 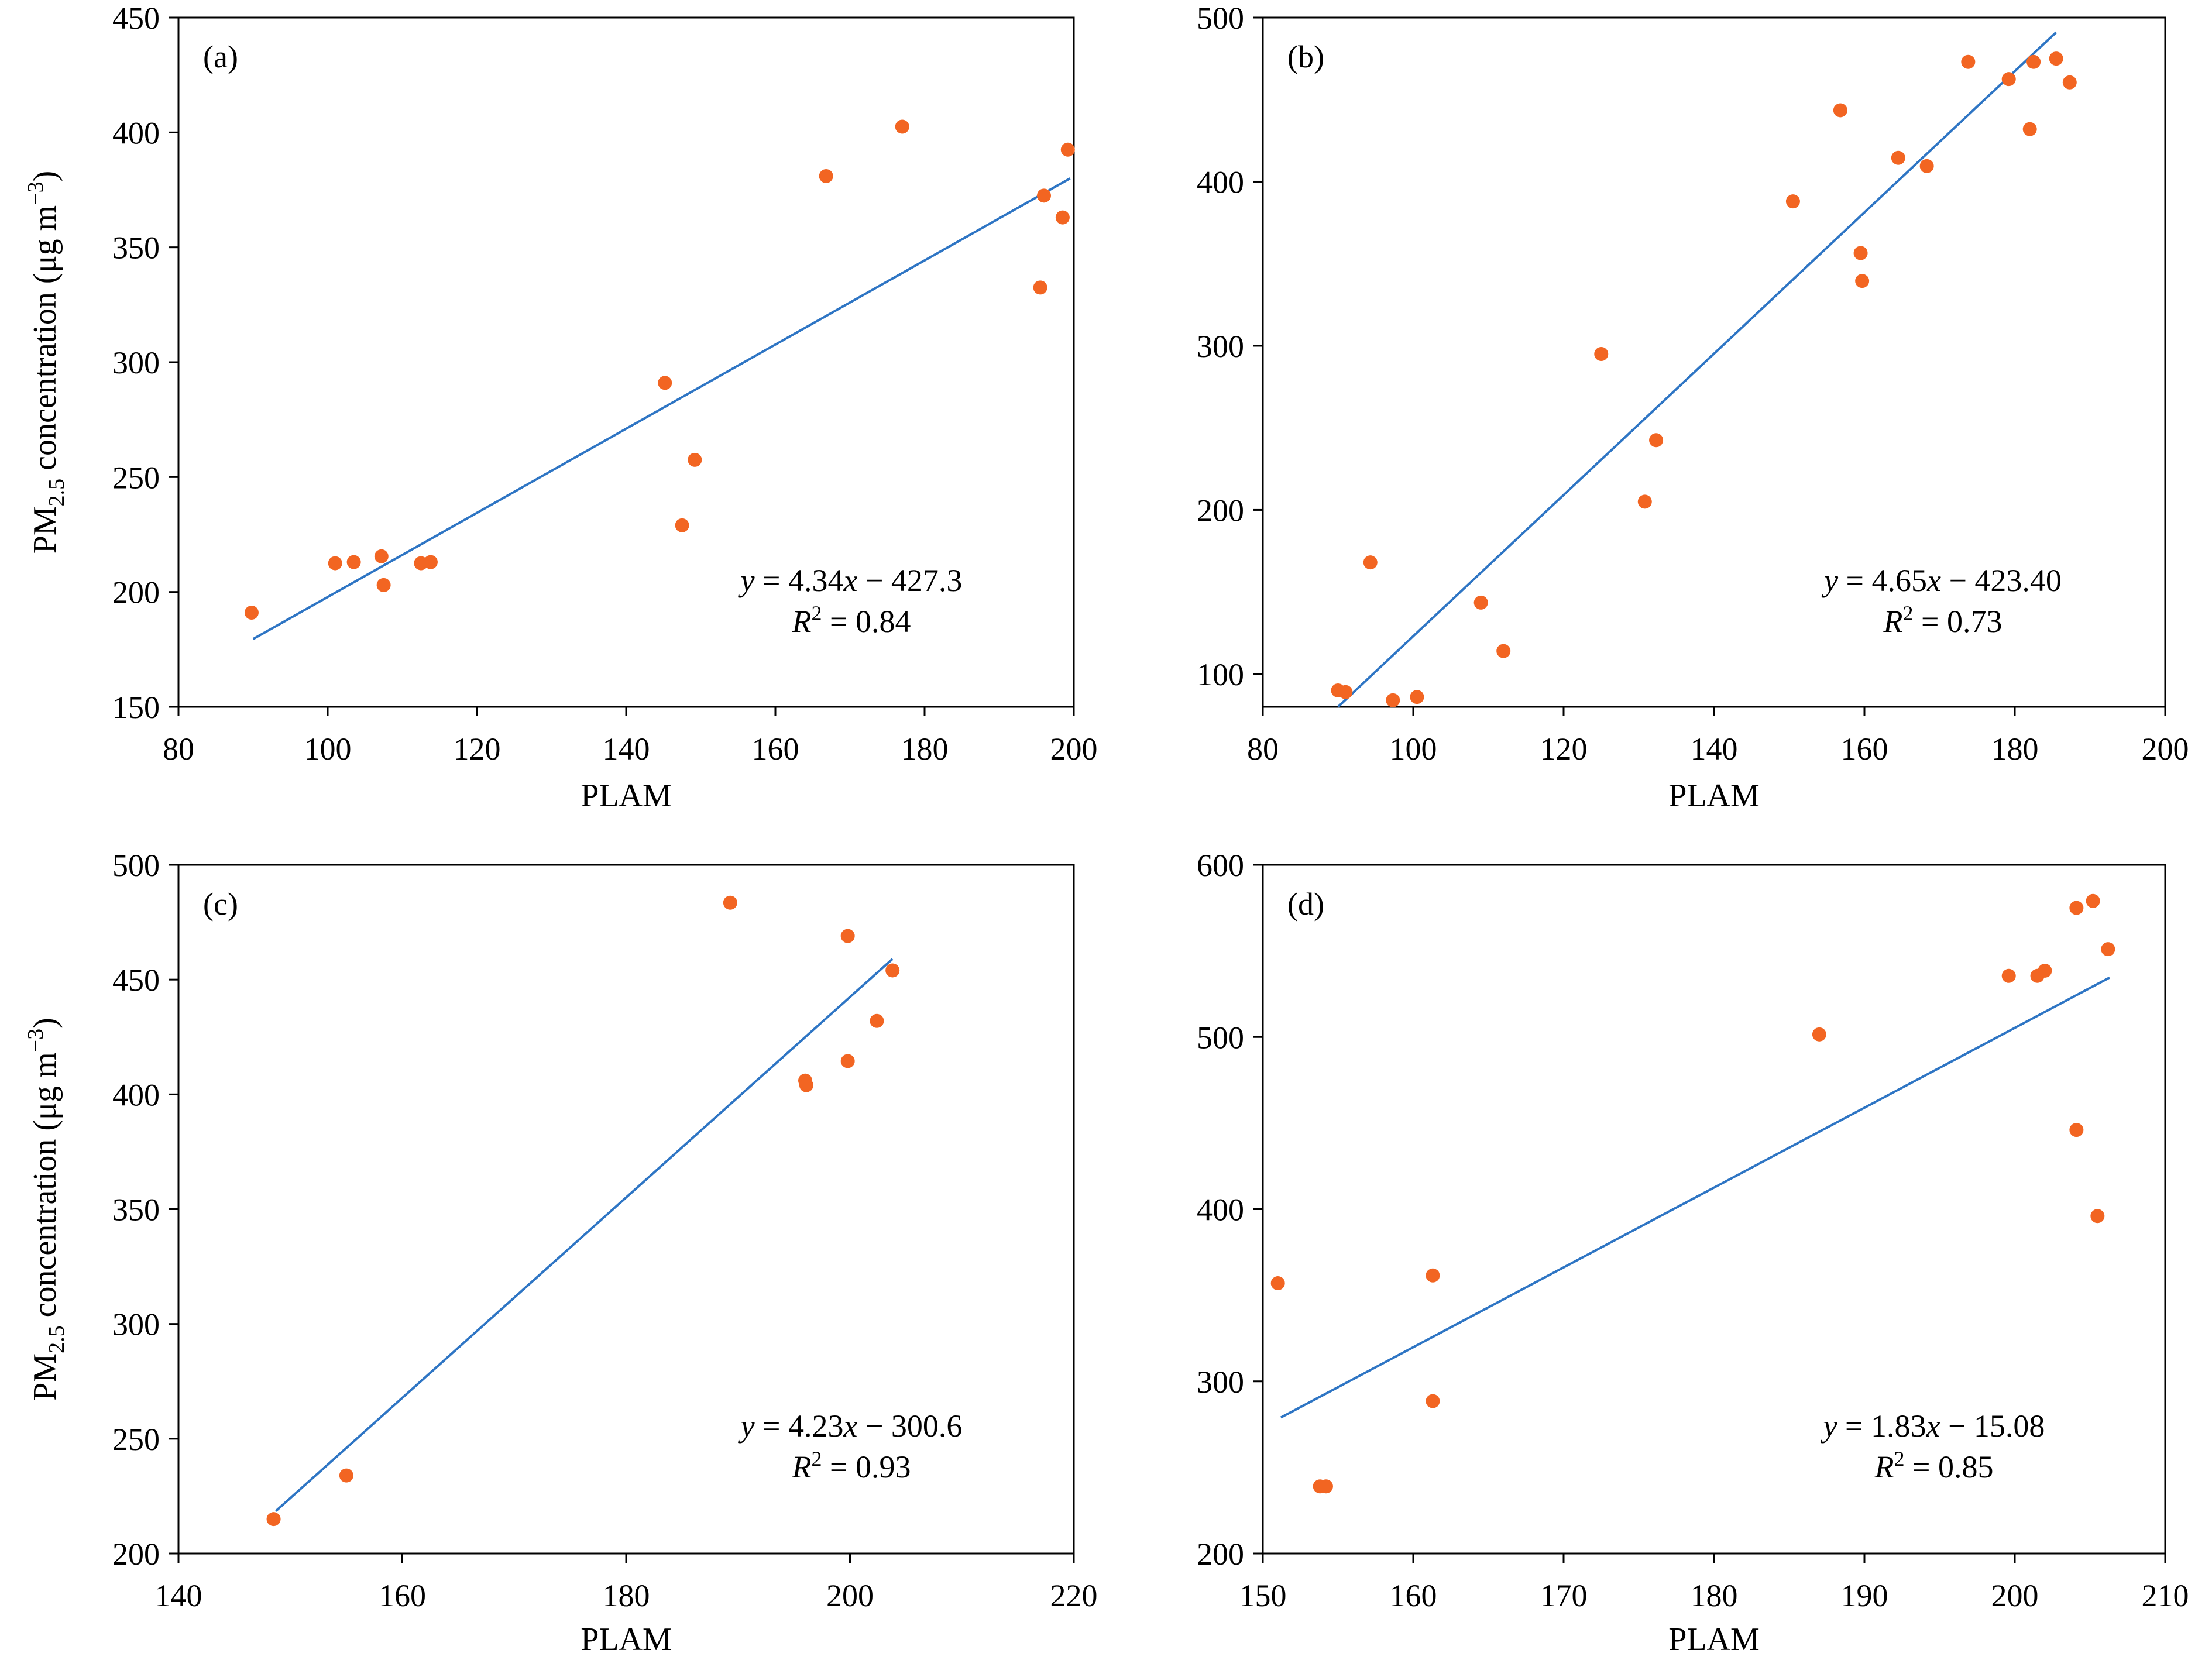 I want to click on panel-label: (c), so click(x=220, y=904).